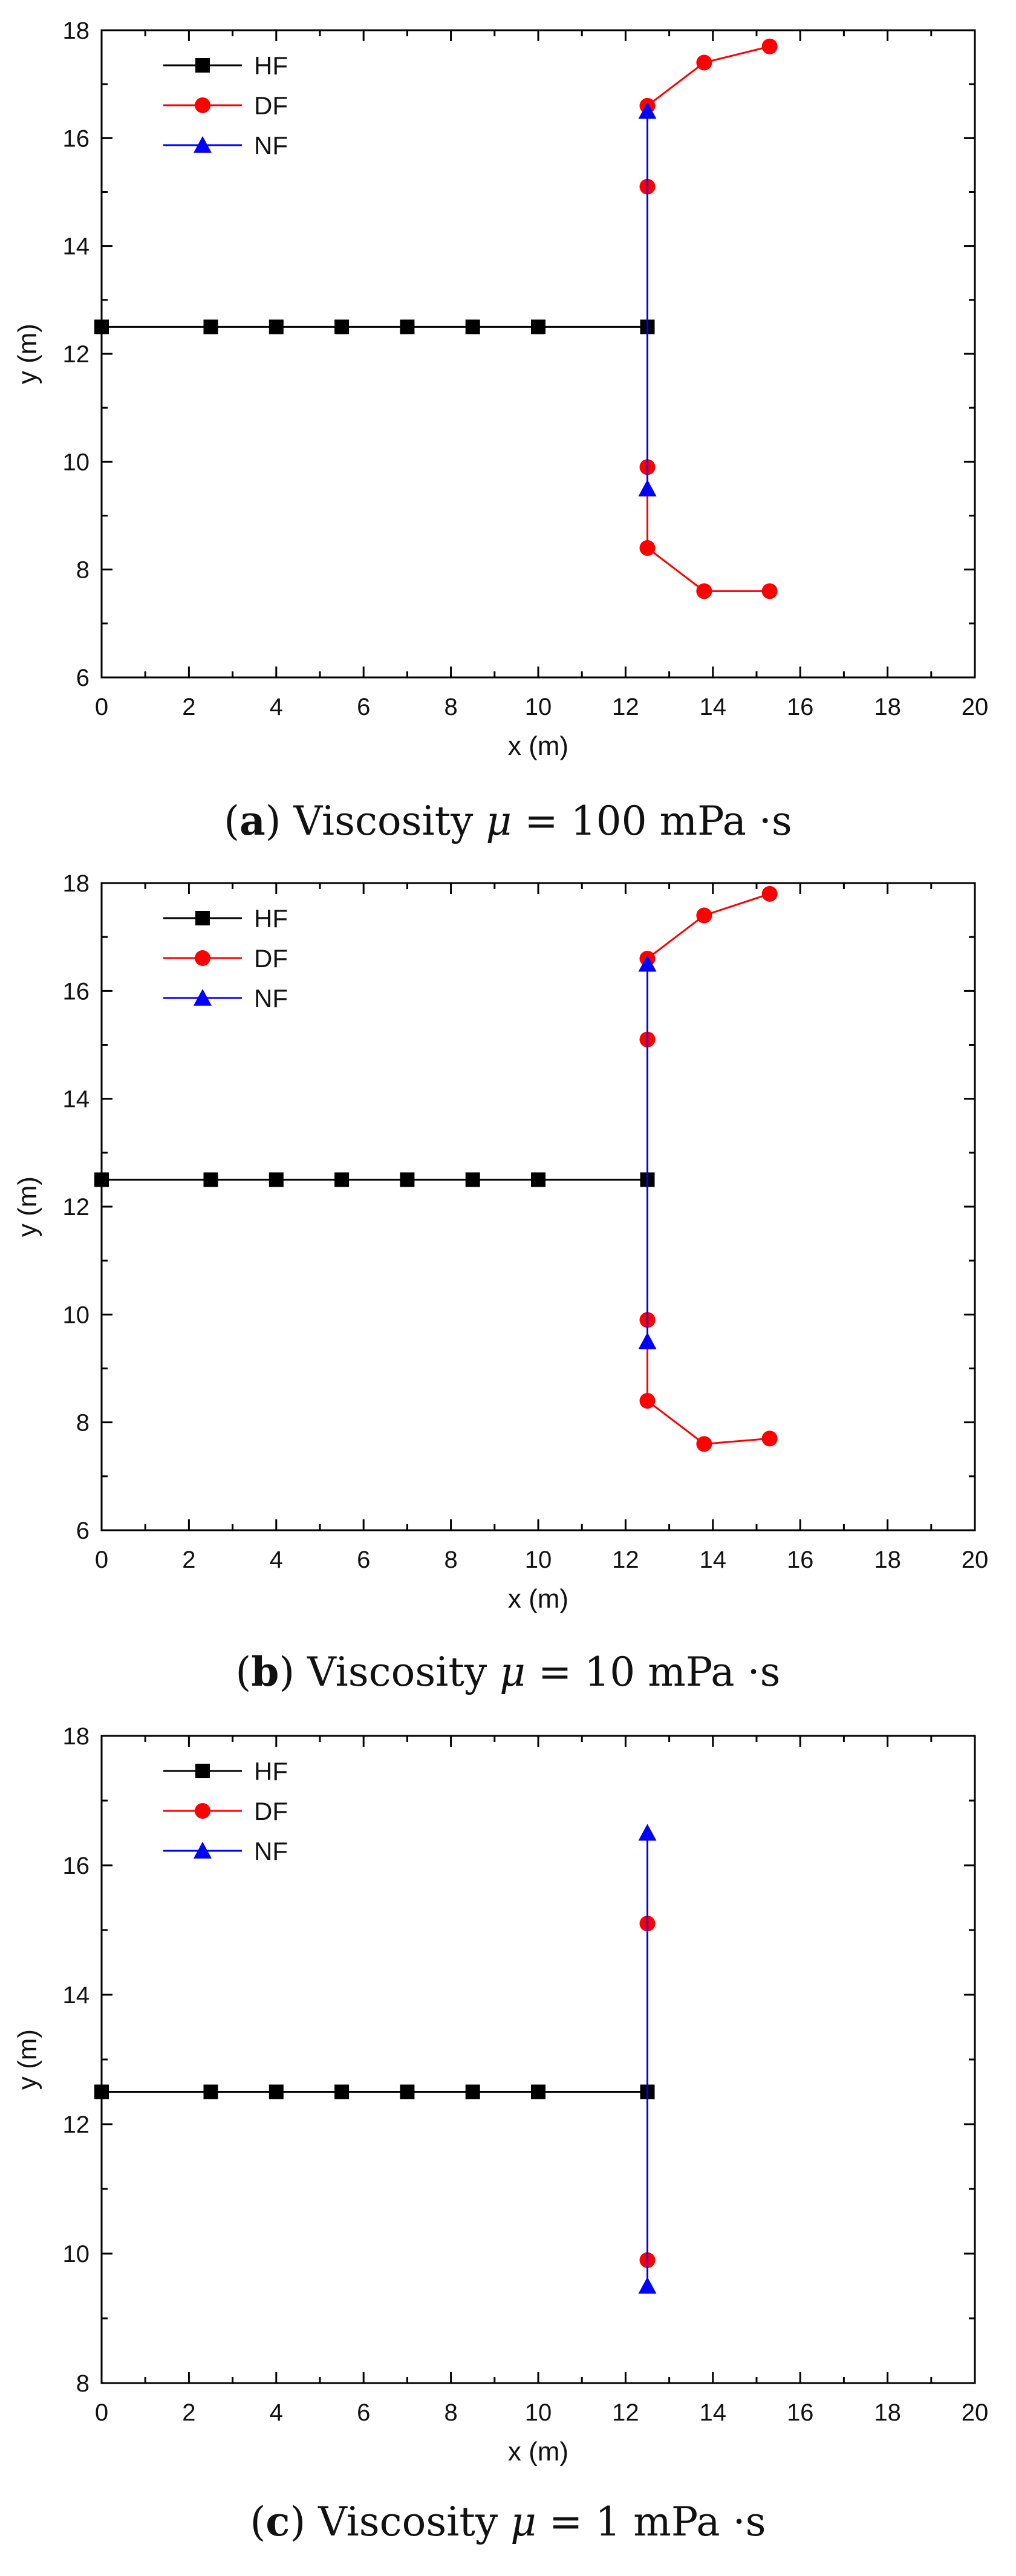 The height and width of the screenshot is (2576, 1016). I want to click on x-tick-label-a-16: 16, so click(800, 707).